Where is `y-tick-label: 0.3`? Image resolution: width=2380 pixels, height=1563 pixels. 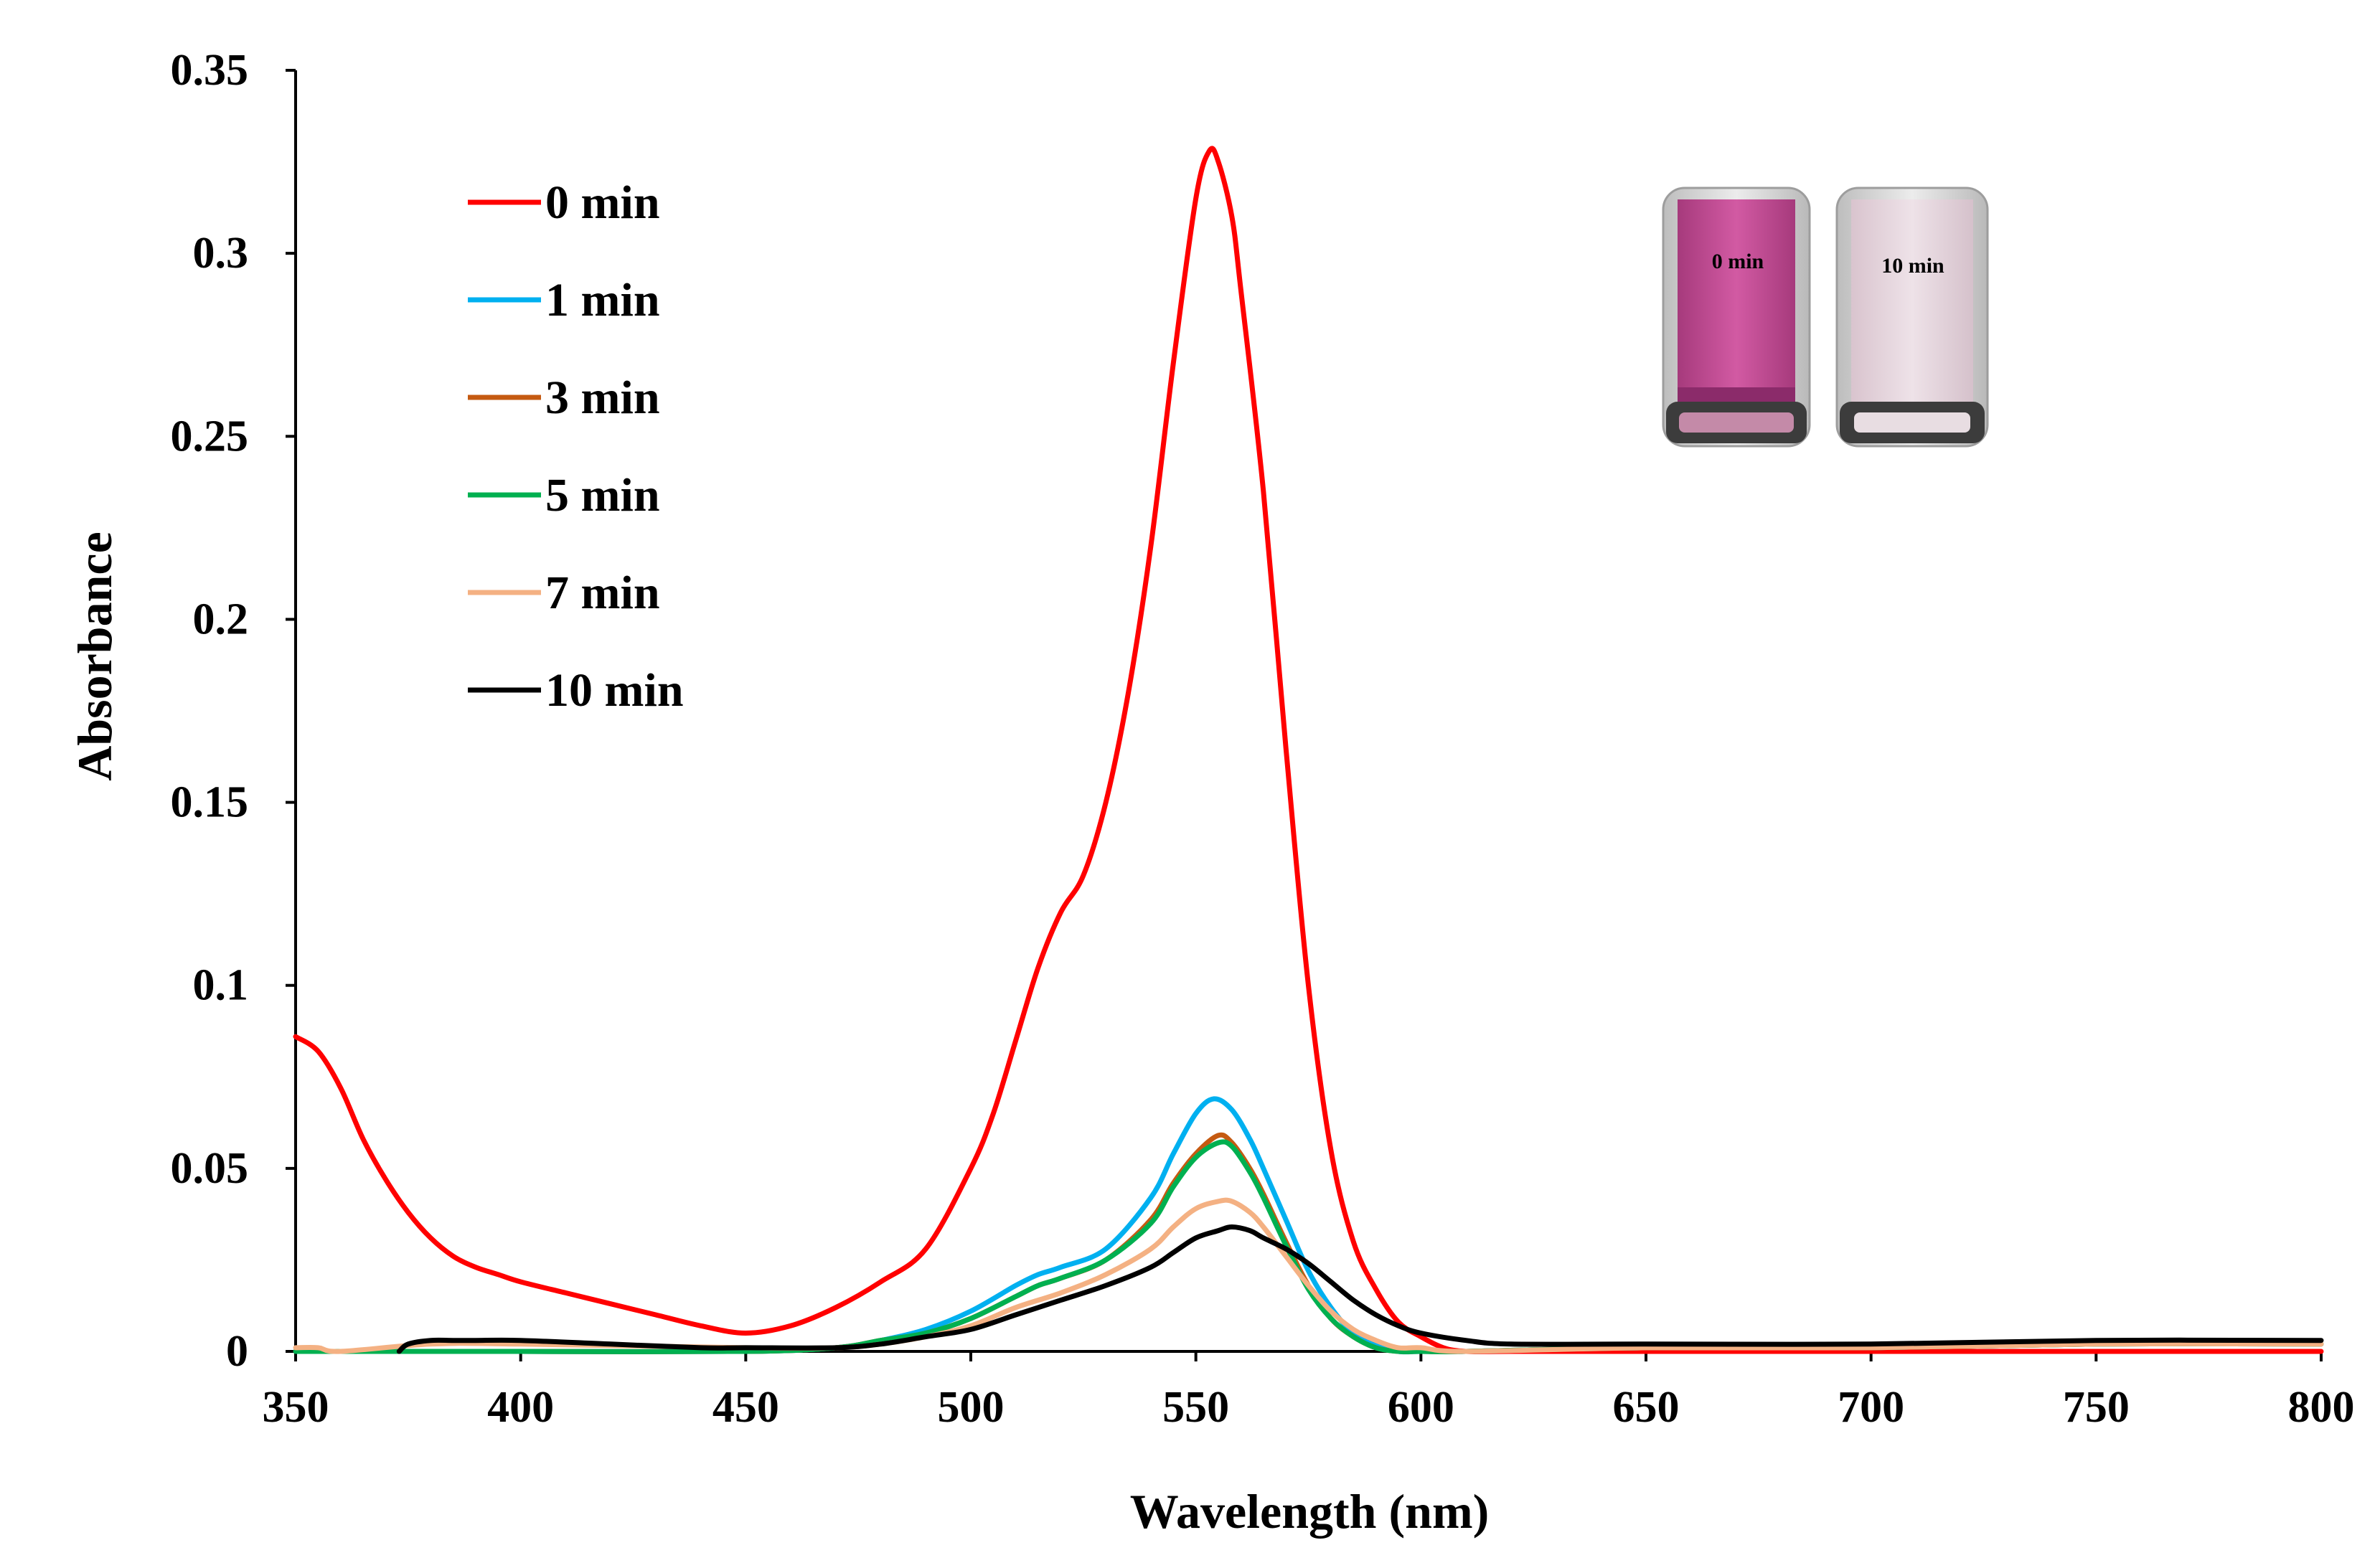
y-tick-label: 0.3 is located at coordinates (221, 253).